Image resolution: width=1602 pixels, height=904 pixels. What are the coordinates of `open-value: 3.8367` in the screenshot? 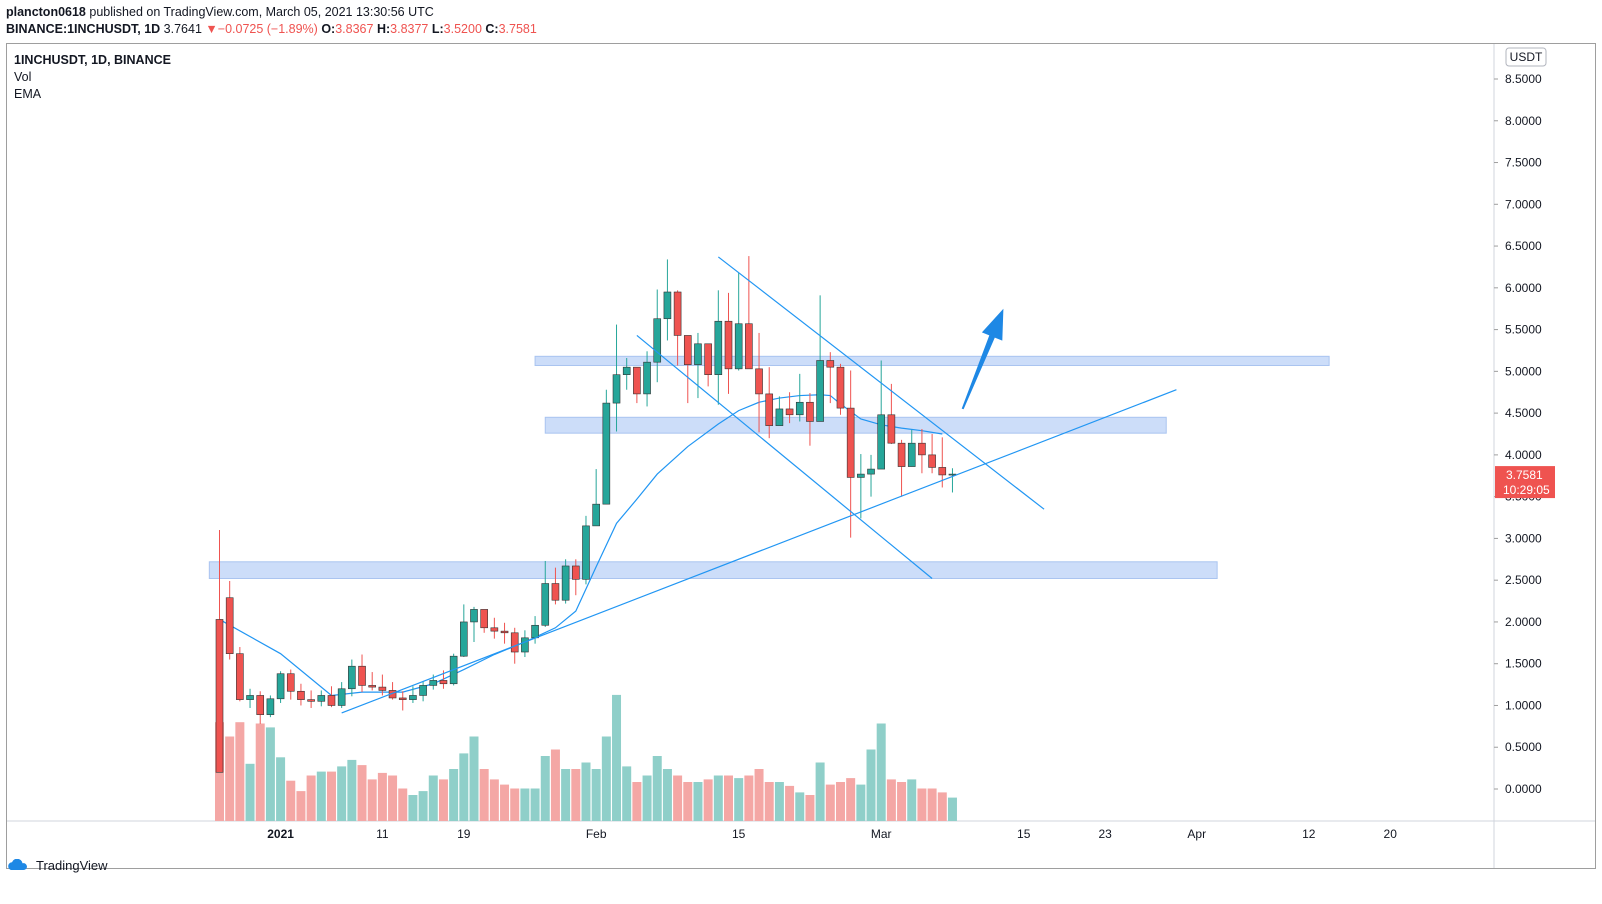 It's located at (354, 29).